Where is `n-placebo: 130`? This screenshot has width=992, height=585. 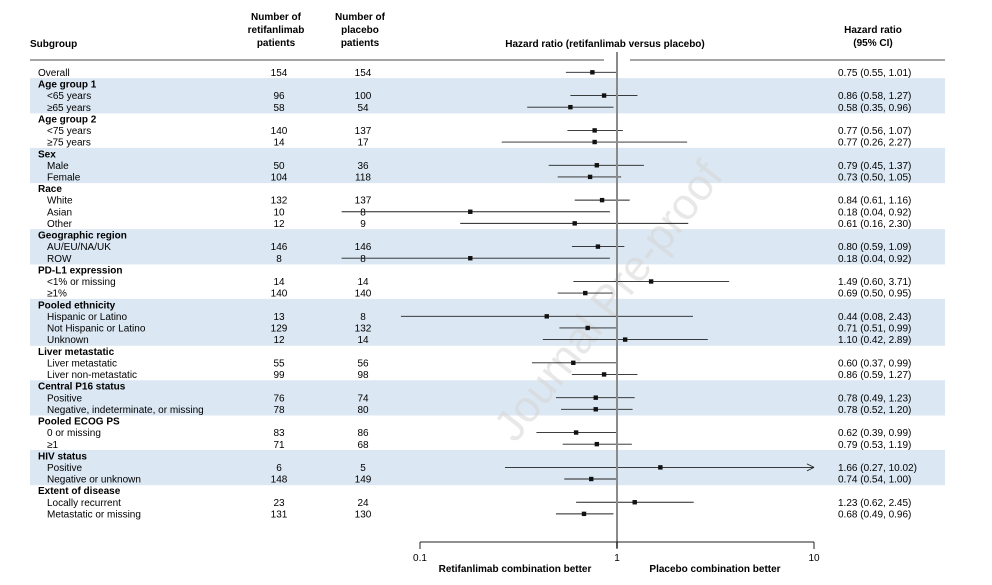
n-placebo: 130 is located at coordinates (363, 514).